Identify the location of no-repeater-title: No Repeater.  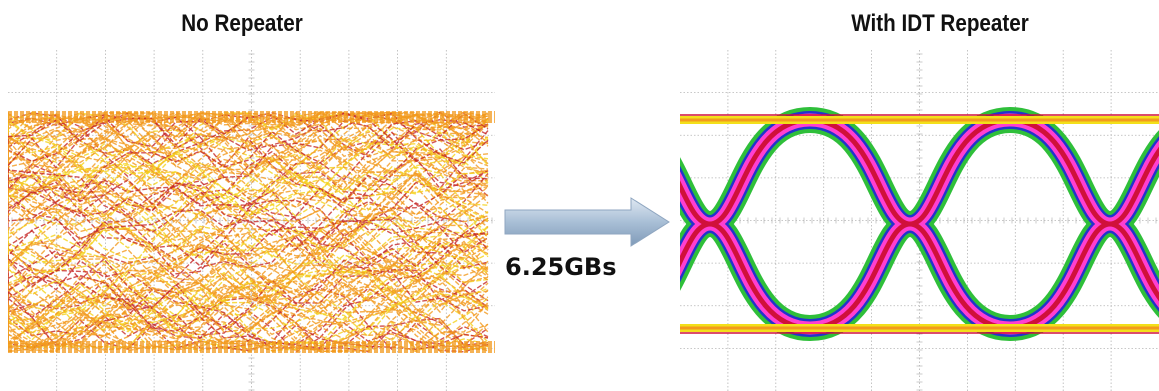
(242, 23).